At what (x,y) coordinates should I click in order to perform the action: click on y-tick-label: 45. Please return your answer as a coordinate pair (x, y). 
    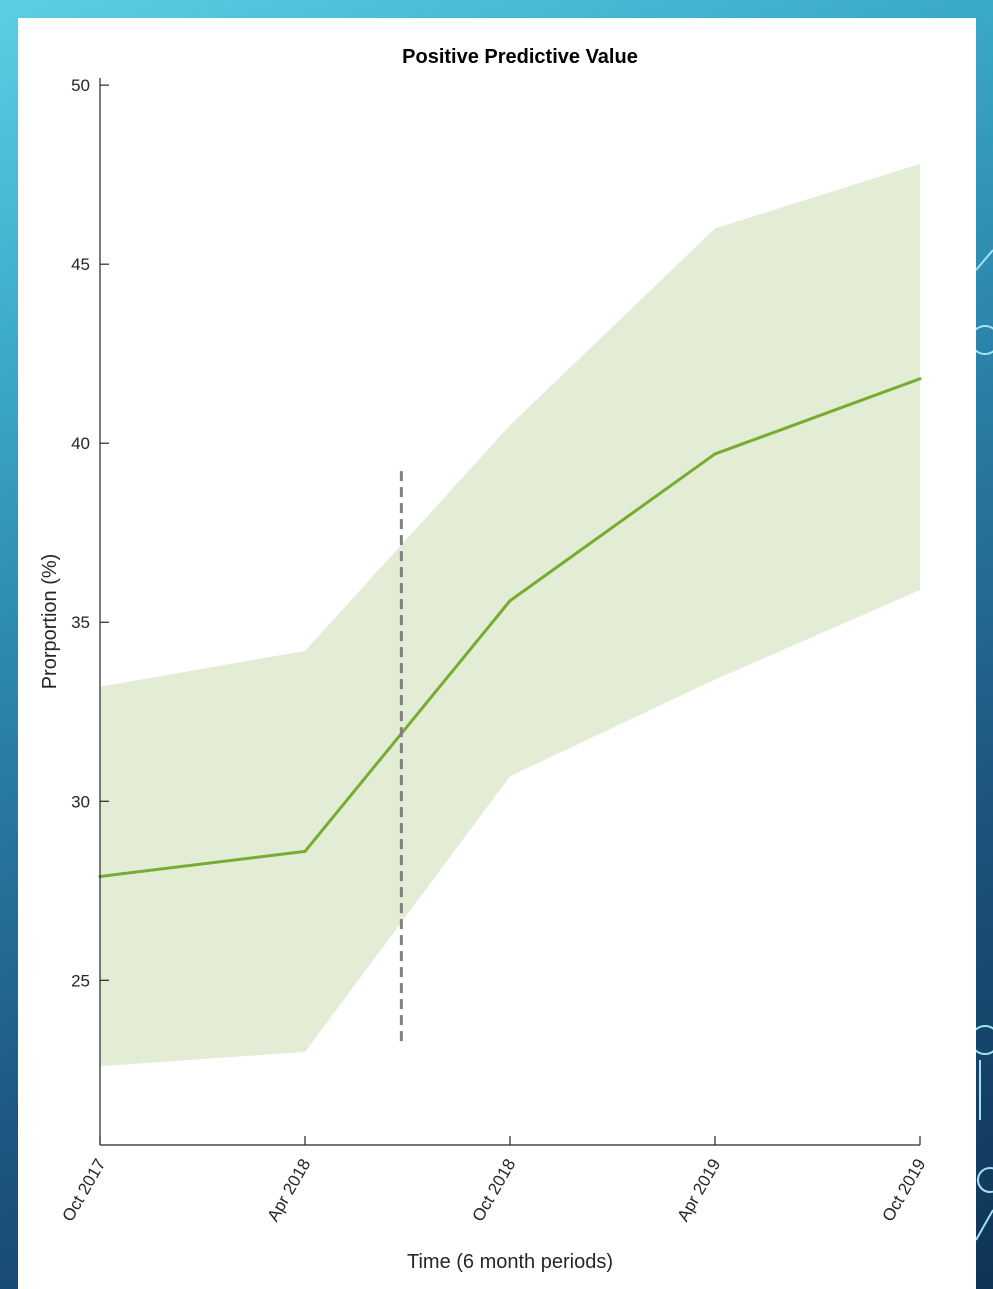
    Looking at the image, I should click on (80, 264).